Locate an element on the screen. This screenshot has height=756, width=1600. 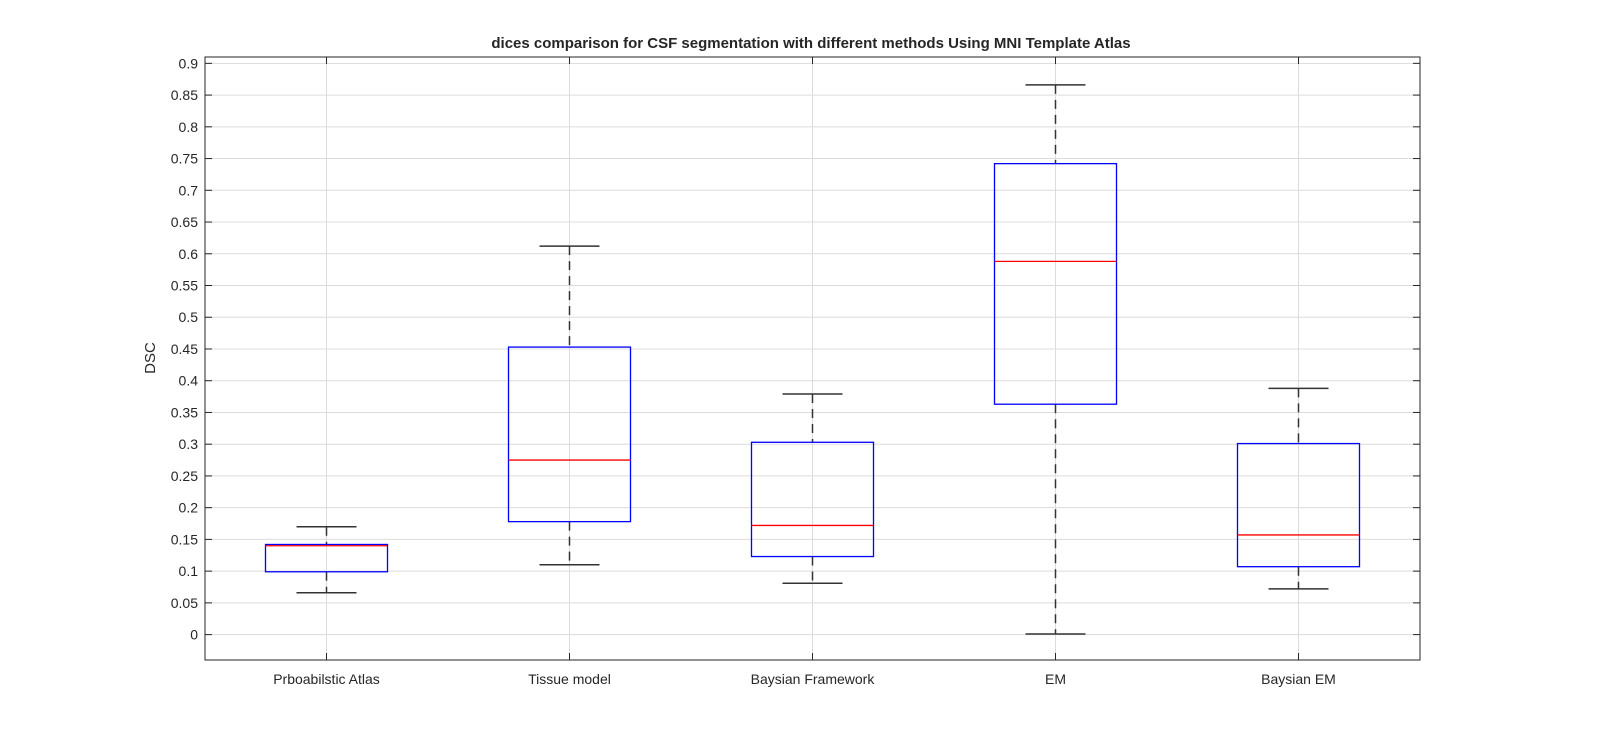
y-tick-label: 0.85 is located at coordinates (184, 95).